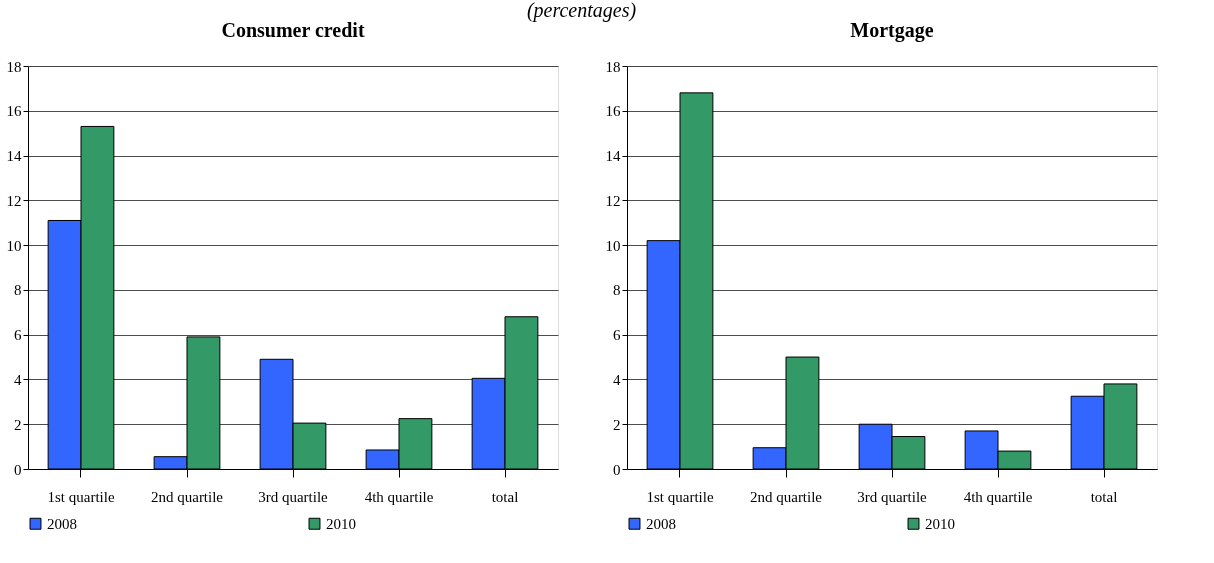 The image size is (1214, 563). What do you see at coordinates (892, 30) in the screenshot?
I see `chart-title: Mortgage` at bounding box center [892, 30].